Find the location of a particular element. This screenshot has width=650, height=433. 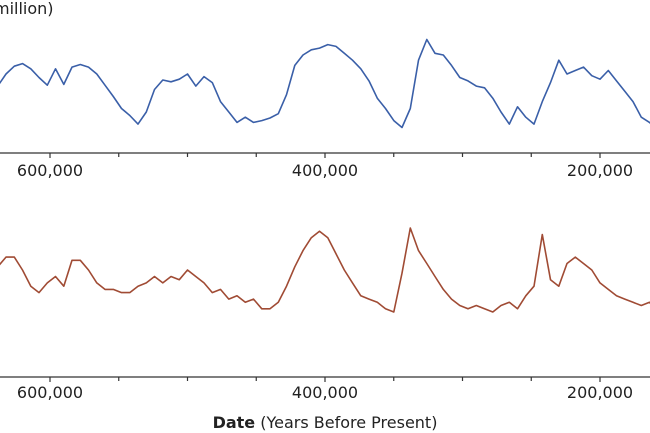

panel-2-x-tick-labels: 600,000 400,000 200,000 is located at coordinates (325, 392).